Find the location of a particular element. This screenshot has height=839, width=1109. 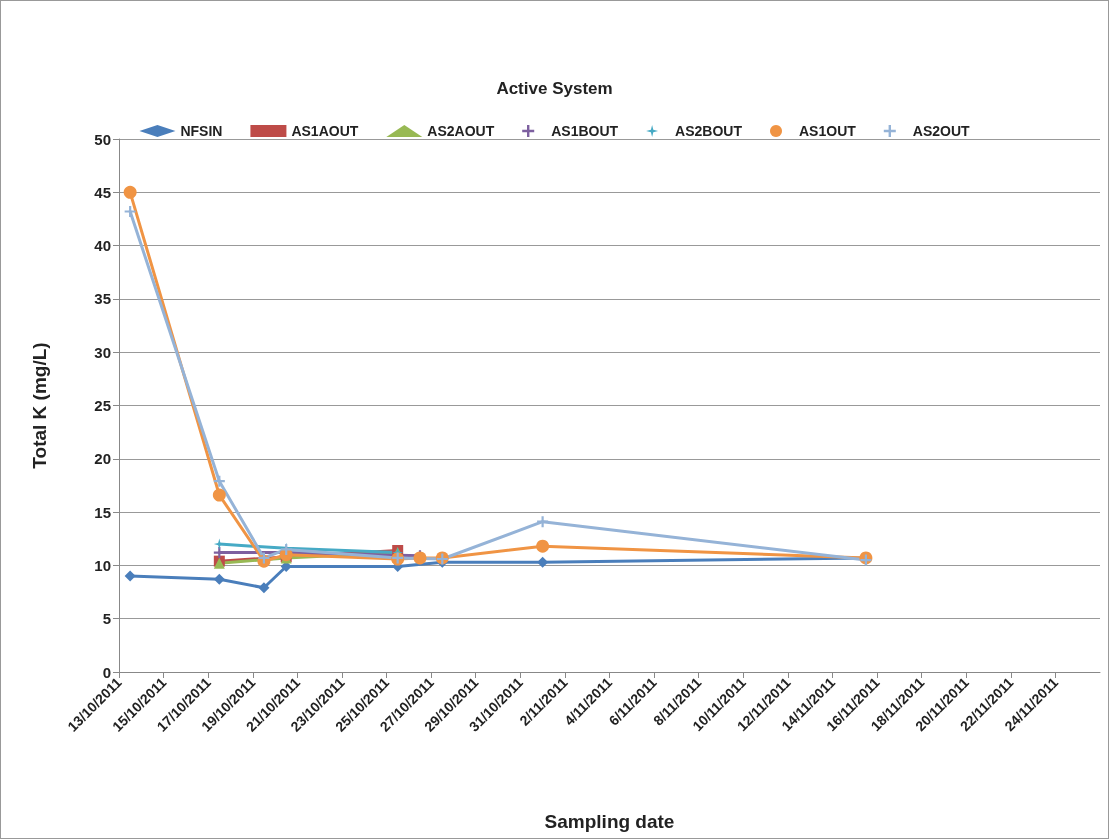

legend-label: AS2BOUT is located at coordinates (709, 131).